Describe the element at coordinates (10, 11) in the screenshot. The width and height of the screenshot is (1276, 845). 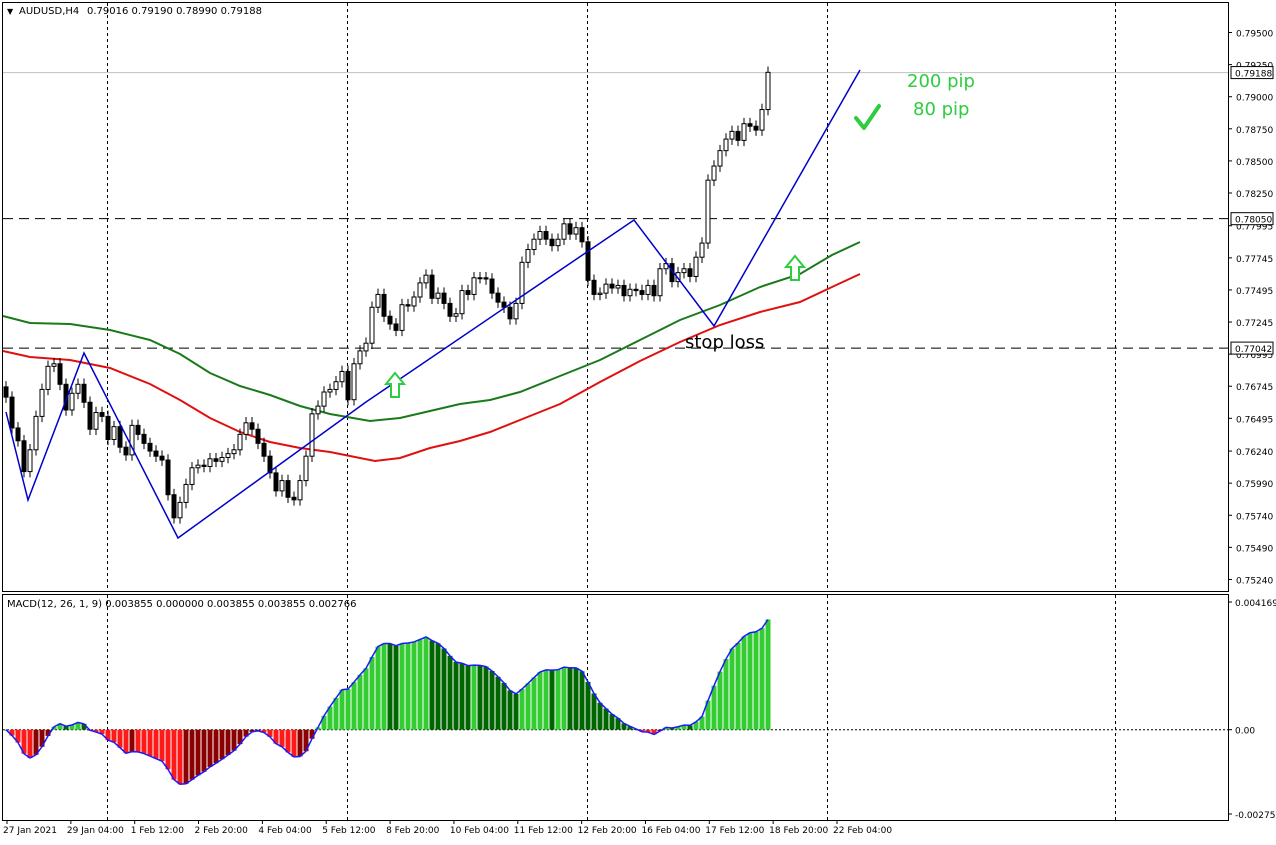
I see `collapse-arrow-icon: ▼` at that location.